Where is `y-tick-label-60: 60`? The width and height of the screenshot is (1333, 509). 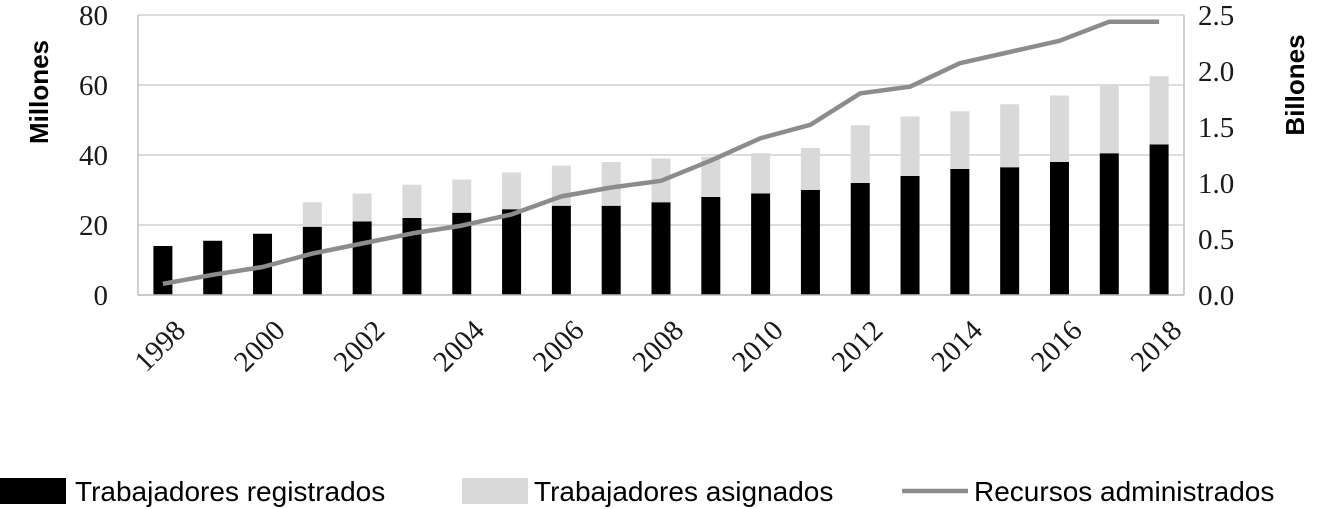 y-tick-label-60: 60 is located at coordinates (93, 86).